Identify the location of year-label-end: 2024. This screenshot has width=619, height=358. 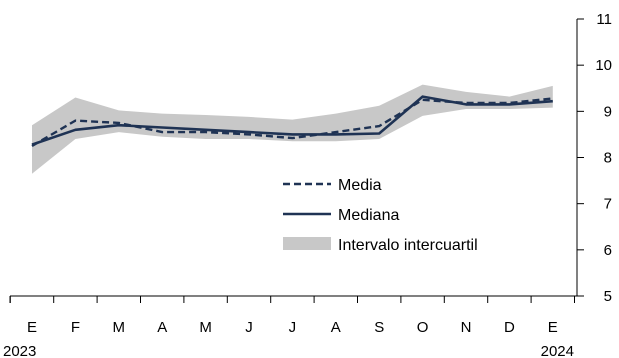
(557, 350).